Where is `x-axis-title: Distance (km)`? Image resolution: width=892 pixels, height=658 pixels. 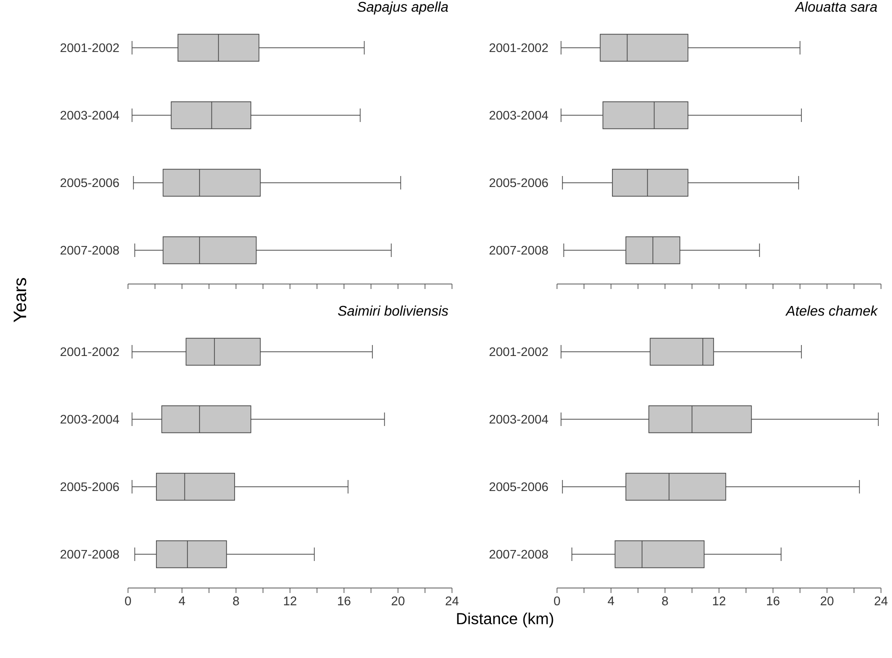 x-axis-title: Distance (km) is located at coordinates (505, 620).